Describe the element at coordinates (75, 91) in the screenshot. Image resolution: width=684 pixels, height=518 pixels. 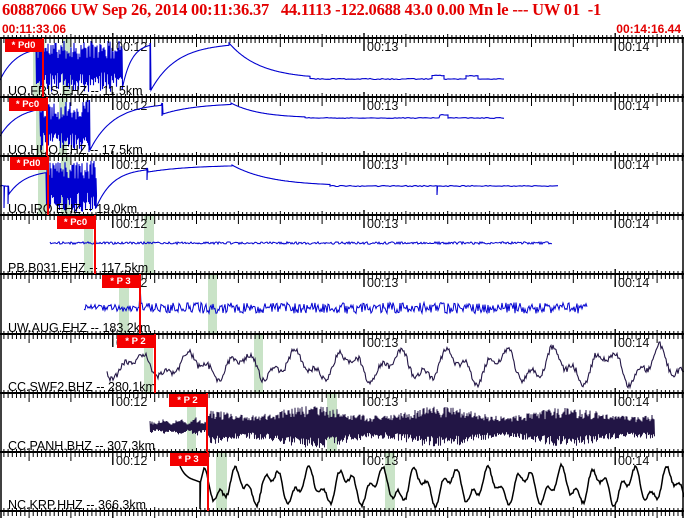
I see `station-channel-label: UO.FRIS.EHZ -- 11.5km` at that location.